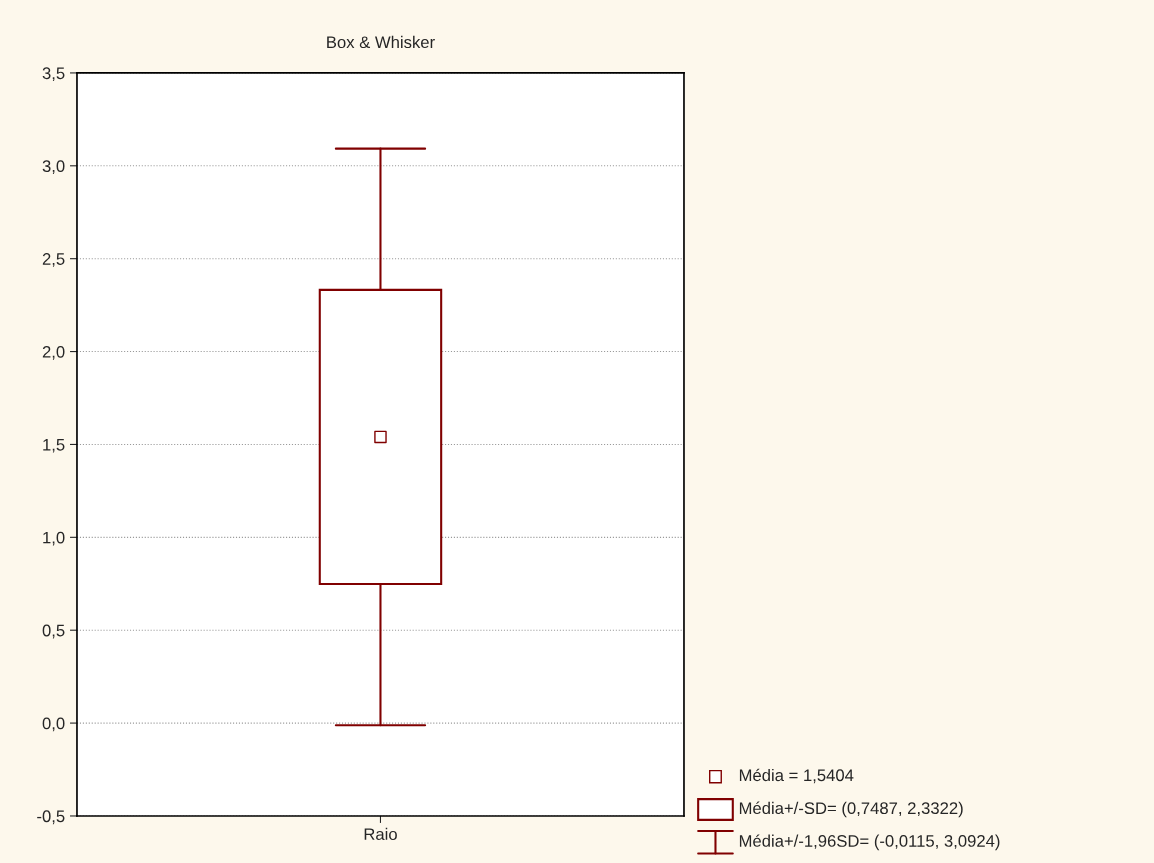  Describe the element at coordinates (53, 631) in the screenshot. I see `y-tick-label: 0,5` at that location.